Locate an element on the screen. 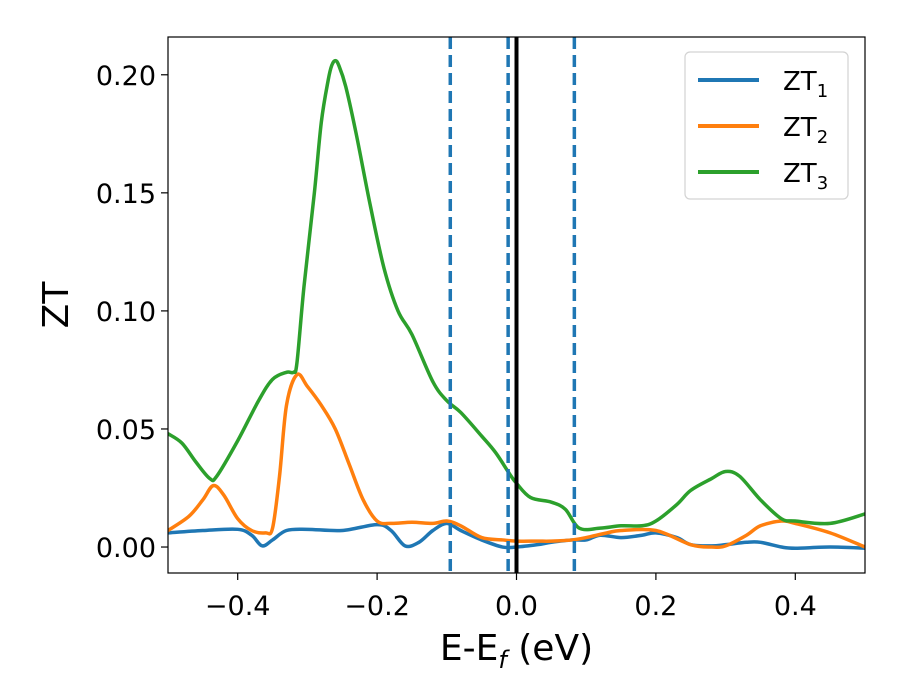 This screenshot has height=700, width=900. x-tick-label: −0.2 is located at coordinates (377, 606).